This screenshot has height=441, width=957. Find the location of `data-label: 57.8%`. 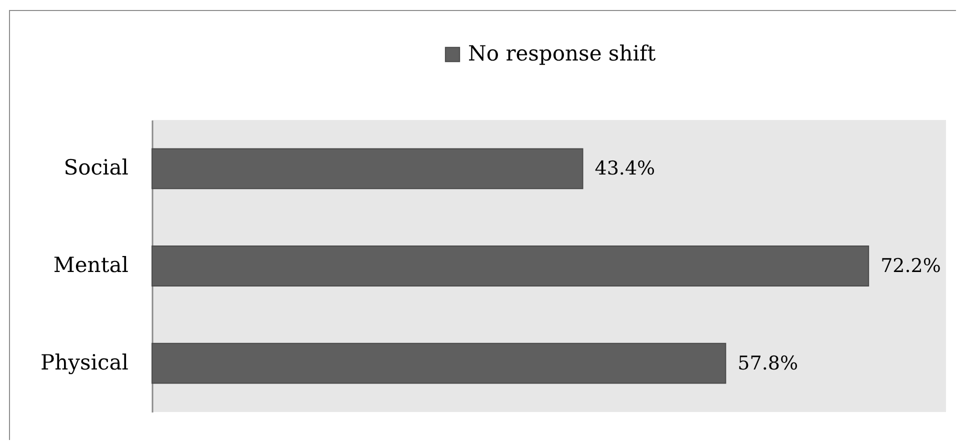

data-label: 57.8% is located at coordinates (768, 363).